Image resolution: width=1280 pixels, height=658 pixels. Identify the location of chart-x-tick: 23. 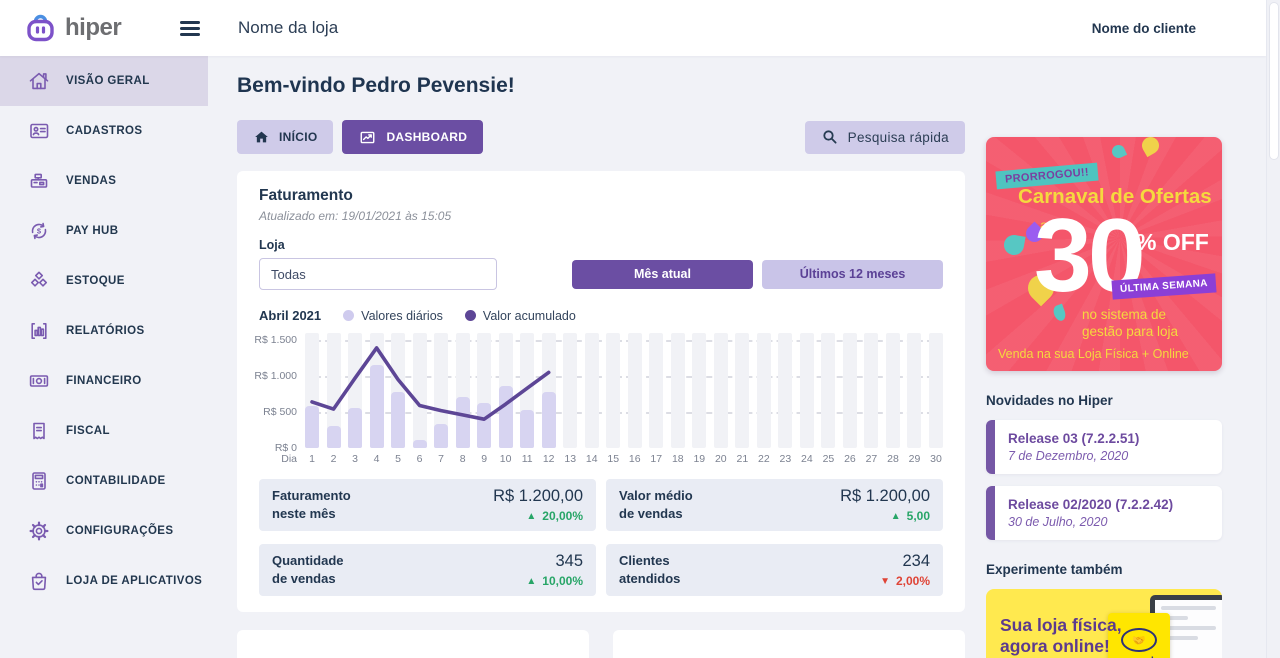
(785, 459).